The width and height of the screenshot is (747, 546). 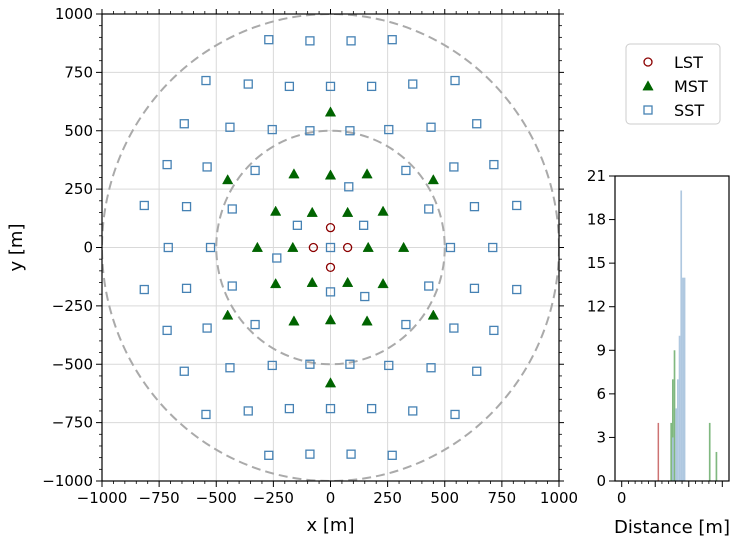 I want to click on x-tick-label: −250, so click(x=273, y=498).